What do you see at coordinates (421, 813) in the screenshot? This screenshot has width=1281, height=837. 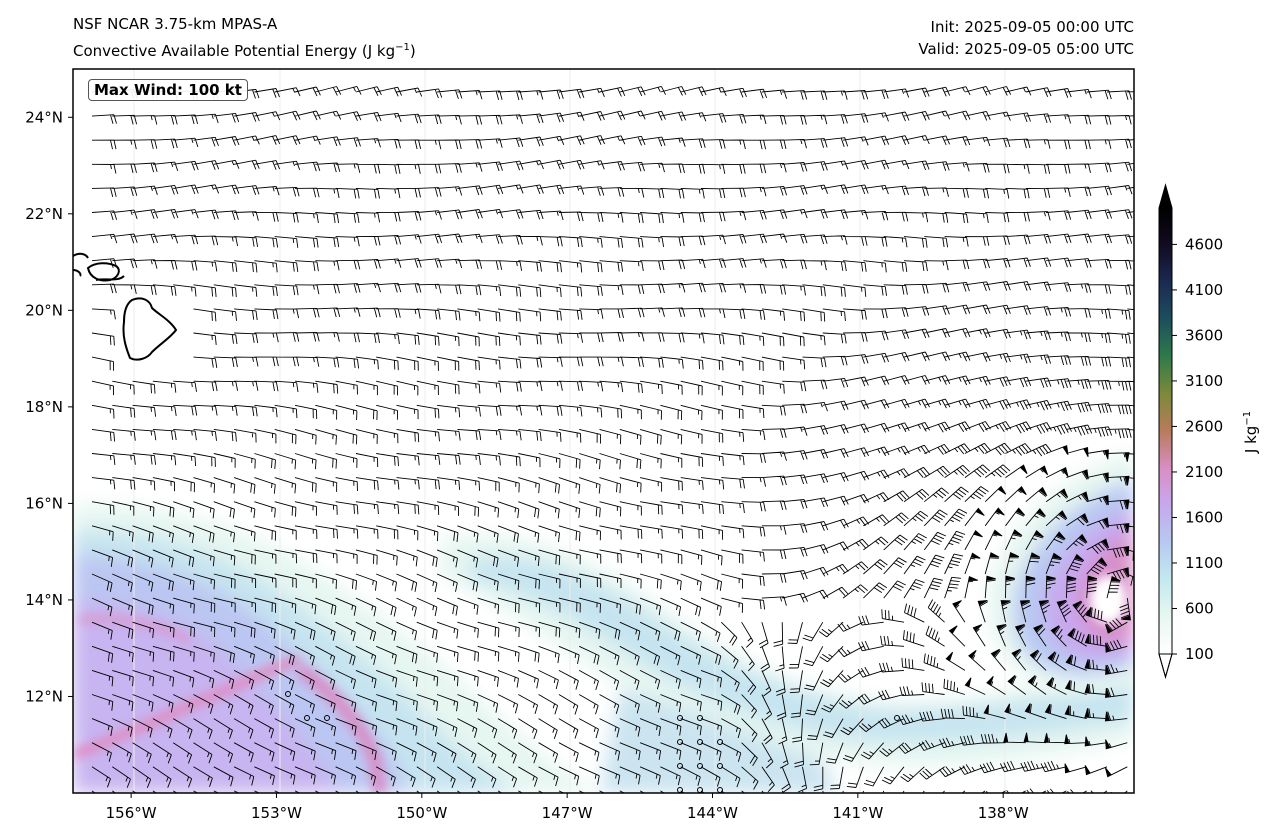 I see `lon-tick-label: 150°W` at bounding box center [421, 813].